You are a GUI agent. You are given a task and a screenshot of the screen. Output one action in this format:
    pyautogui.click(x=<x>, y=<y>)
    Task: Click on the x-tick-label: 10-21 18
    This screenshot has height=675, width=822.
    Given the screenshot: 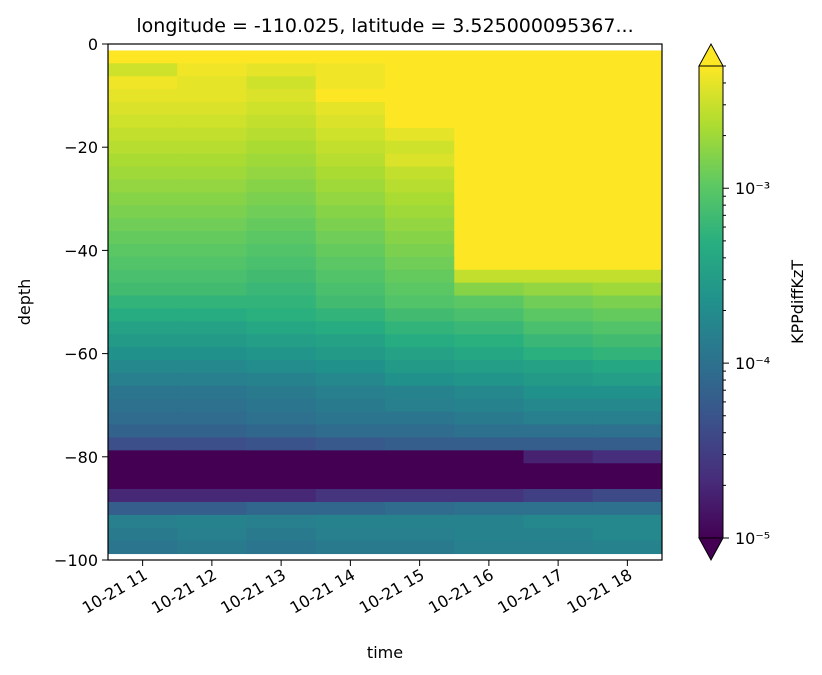 What is the action you would take?
    pyautogui.click(x=600, y=591)
    